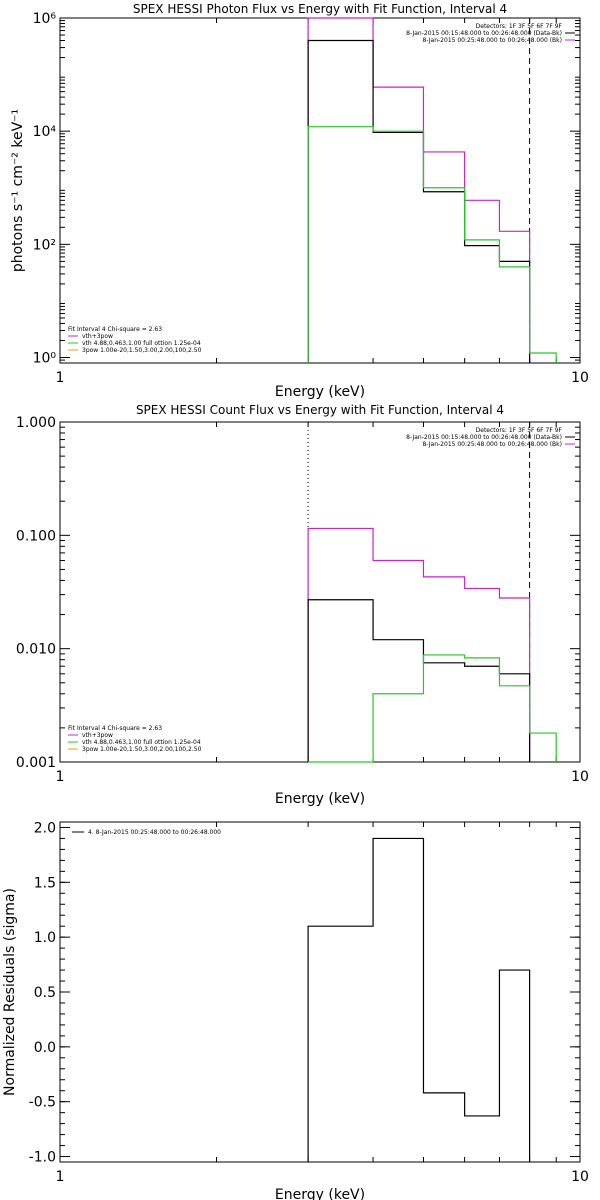 The height and width of the screenshot is (1200, 600). I want to click on y-tick-label: 0.001, so click(36, 763).